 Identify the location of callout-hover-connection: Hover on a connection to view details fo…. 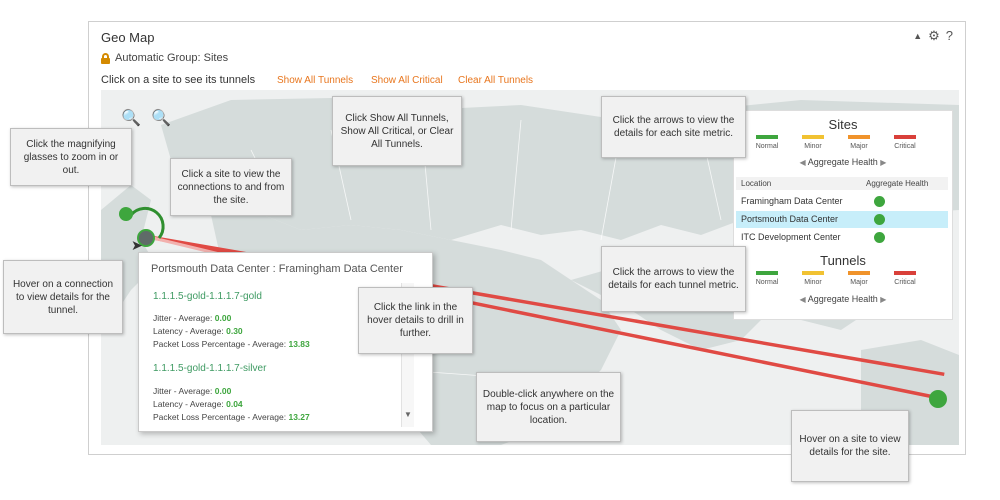
(63, 297).